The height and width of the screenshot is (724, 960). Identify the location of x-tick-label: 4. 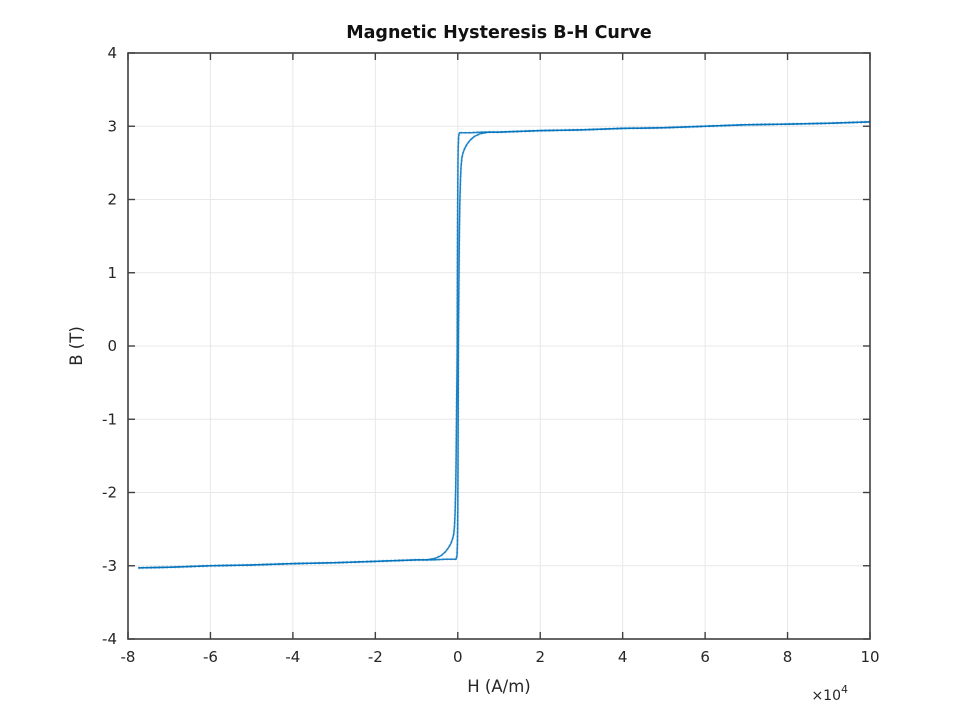
(623, 657).